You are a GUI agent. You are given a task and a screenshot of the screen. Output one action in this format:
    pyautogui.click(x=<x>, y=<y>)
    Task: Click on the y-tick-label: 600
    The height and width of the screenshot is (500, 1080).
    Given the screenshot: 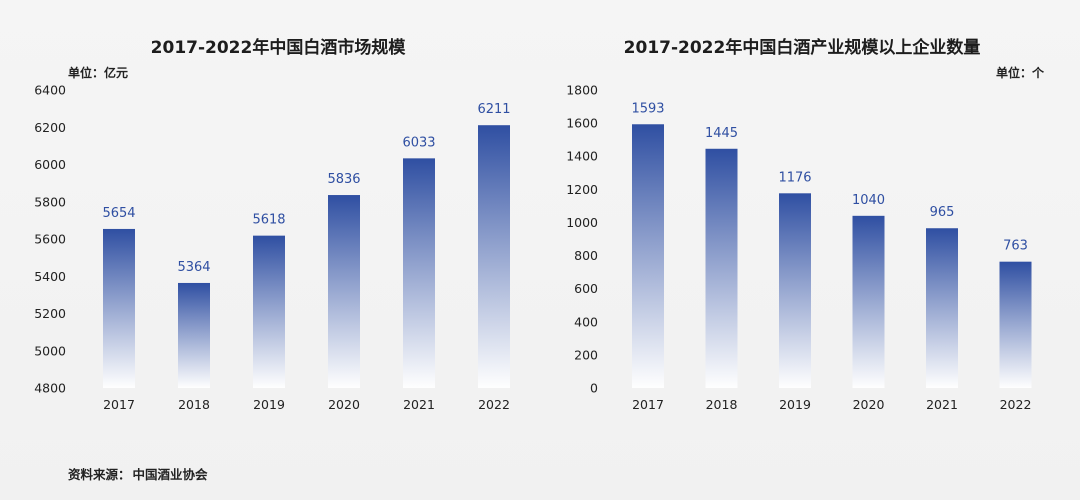 What is the action you would take?
    pyautogui.click(x=586, y=288)
    